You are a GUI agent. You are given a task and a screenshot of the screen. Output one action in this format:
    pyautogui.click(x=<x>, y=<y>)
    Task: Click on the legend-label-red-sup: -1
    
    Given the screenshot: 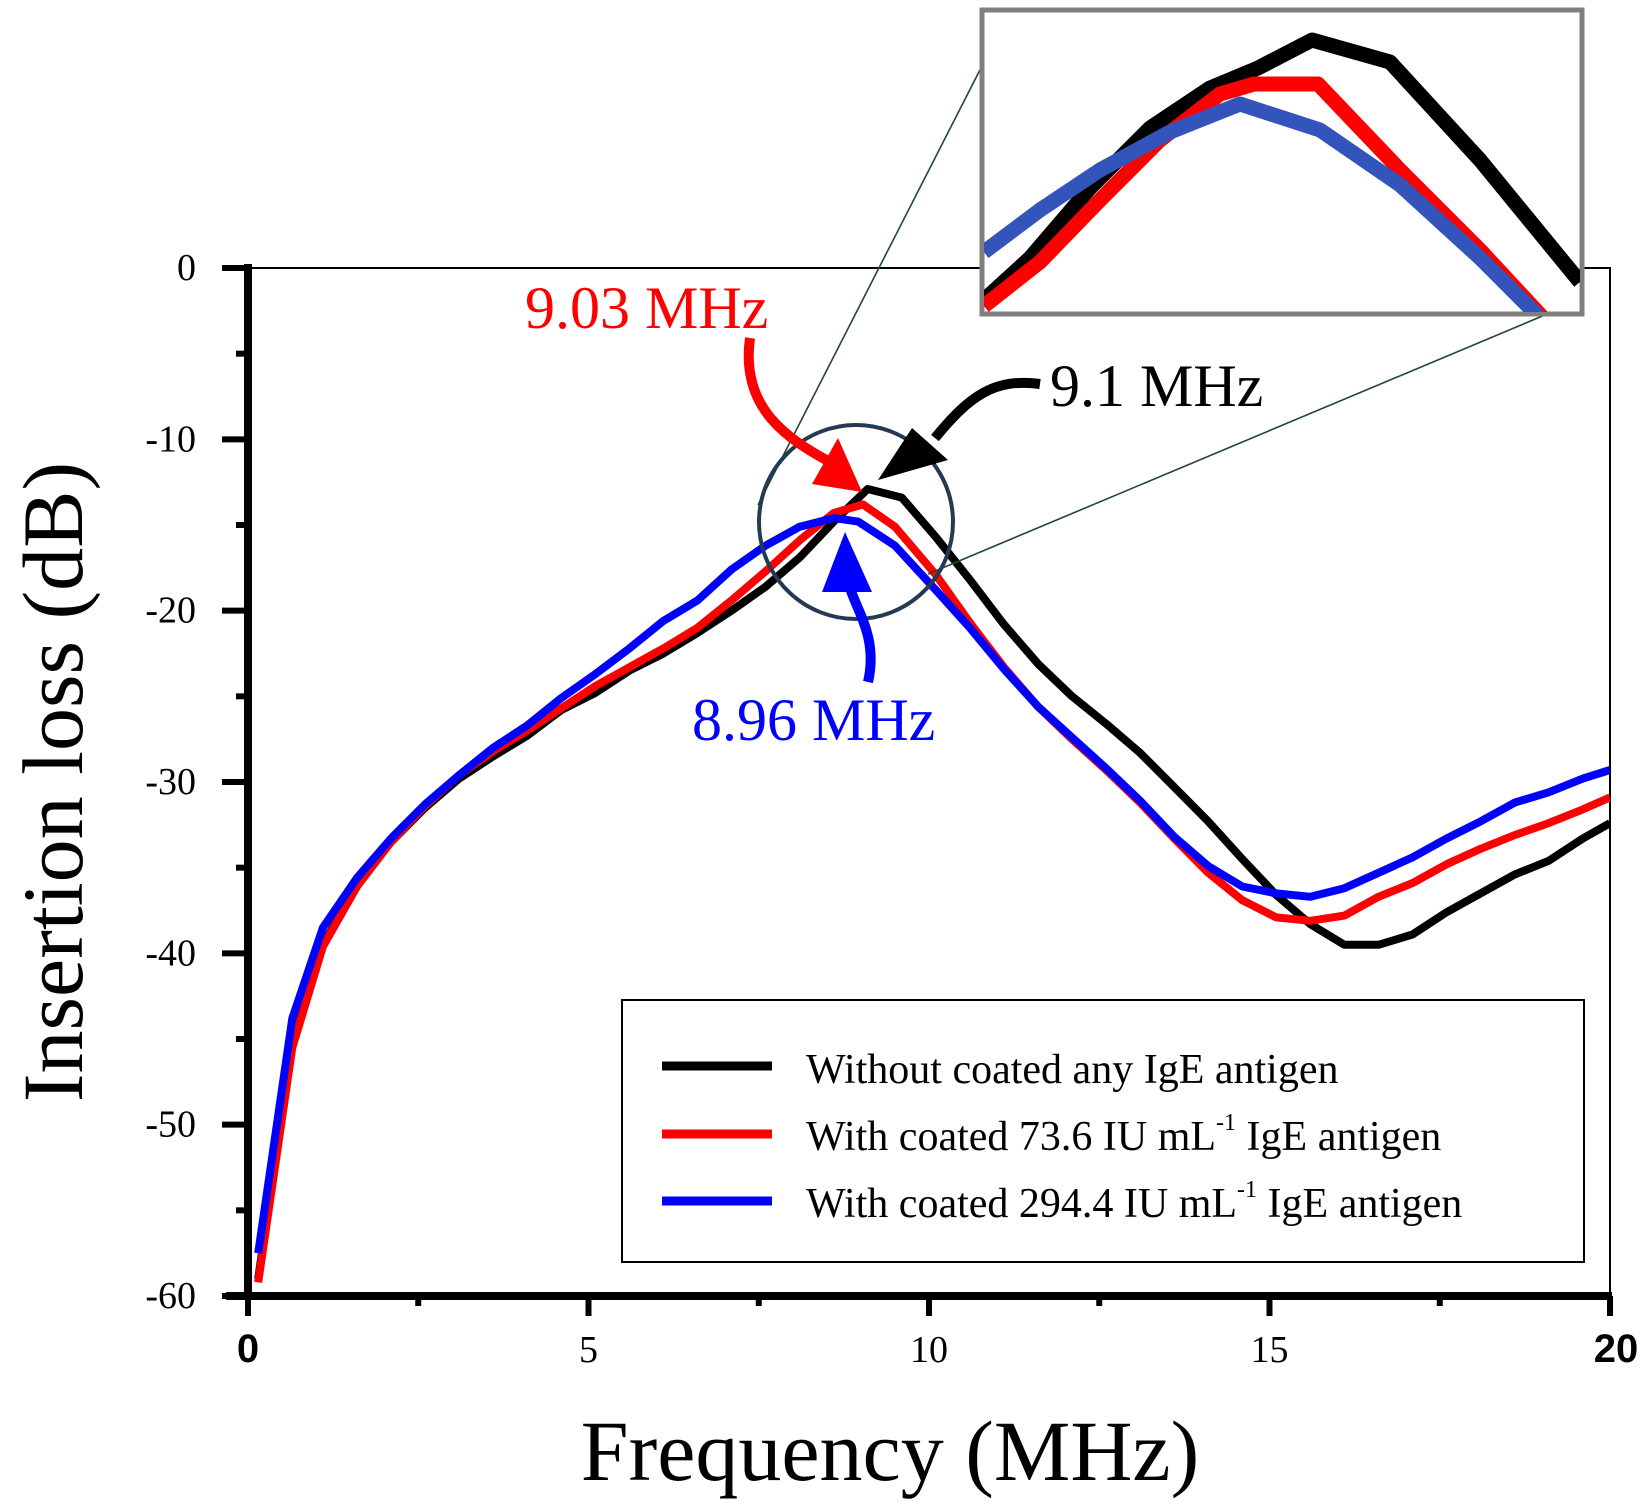 What is the action you would take?
    pyautogui.click(x=1226, y=1123)
    